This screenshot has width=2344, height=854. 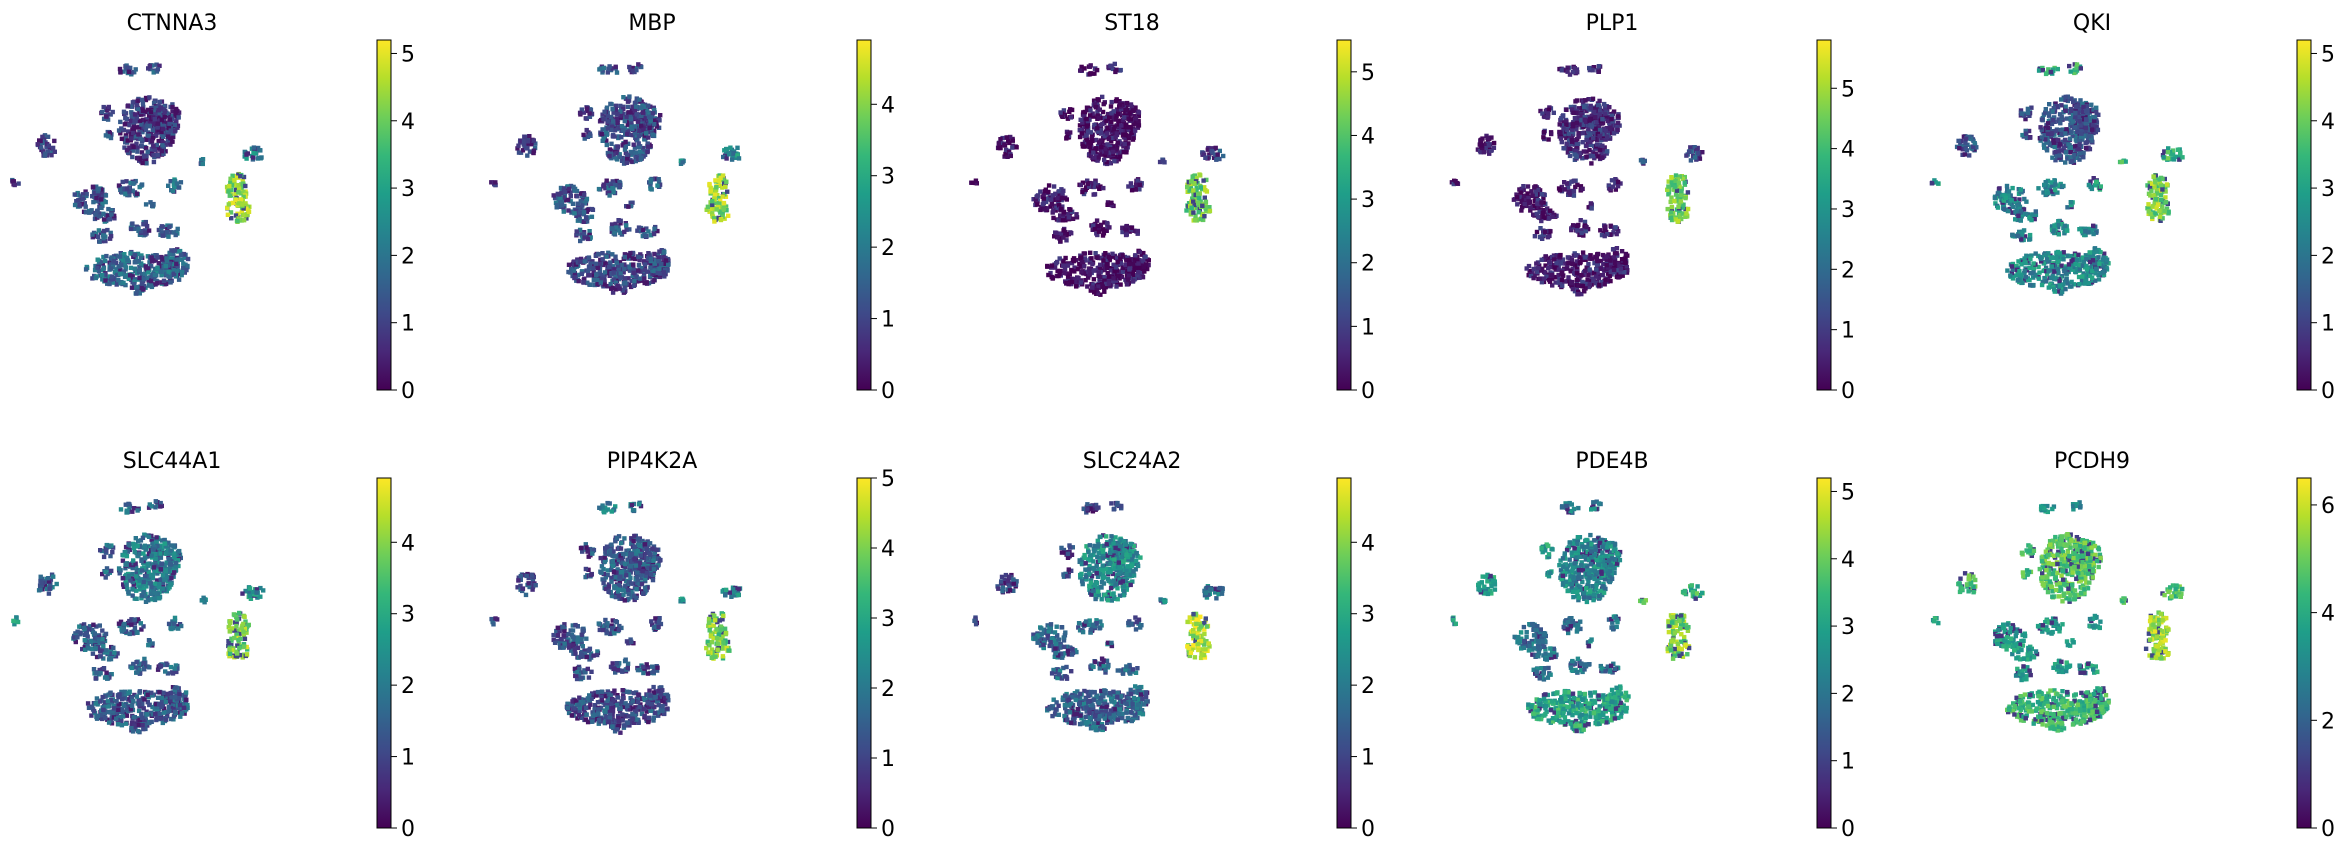 What do you see at coordinates (172, 23) in the screenshot?
I see `panel-title: CTNNA3` at bounding box center [172, 23].